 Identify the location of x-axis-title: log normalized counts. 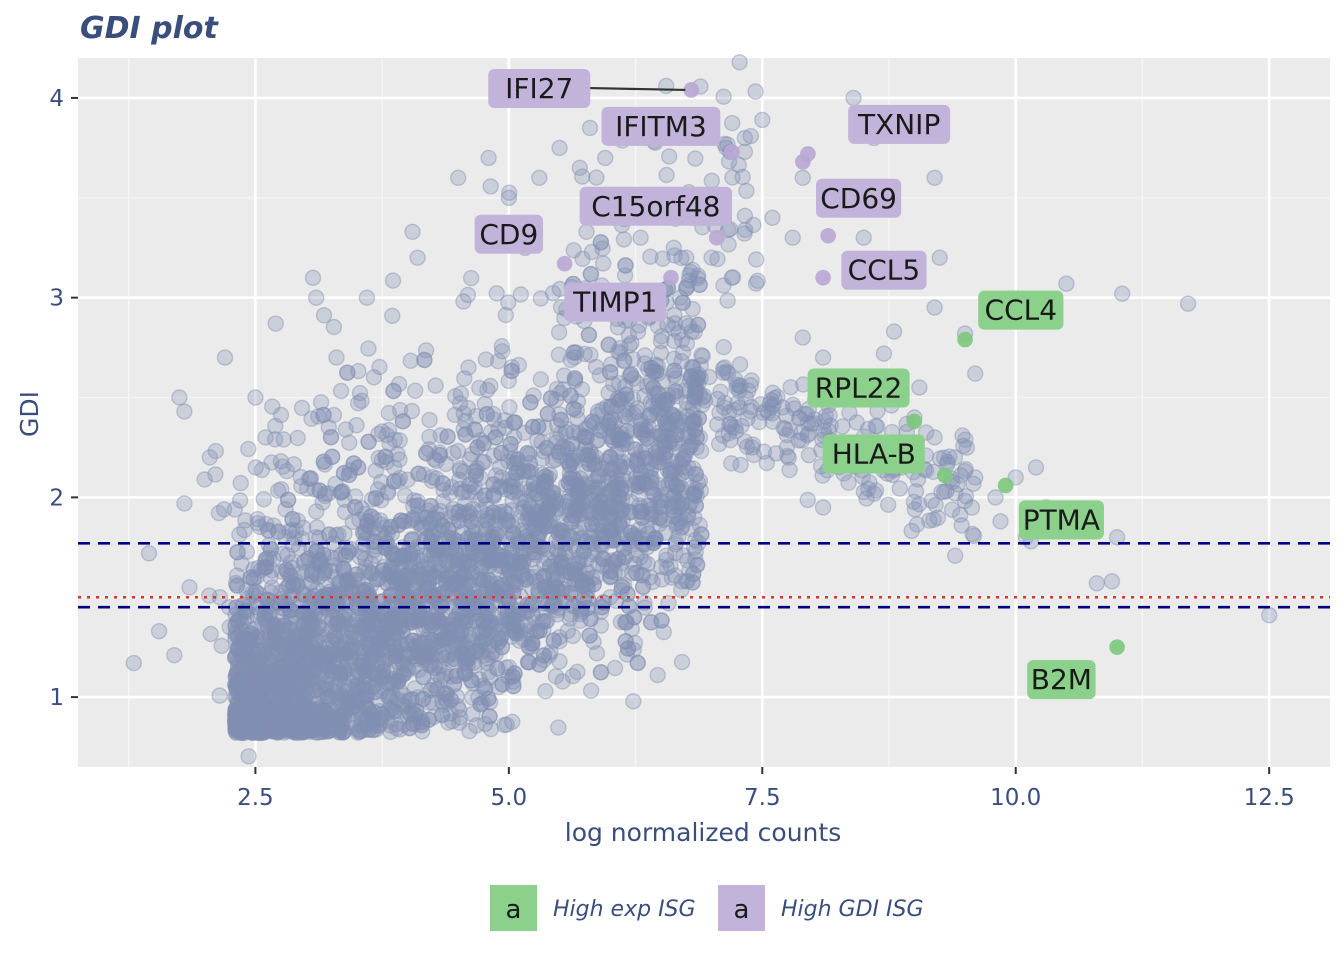
(703, 832).